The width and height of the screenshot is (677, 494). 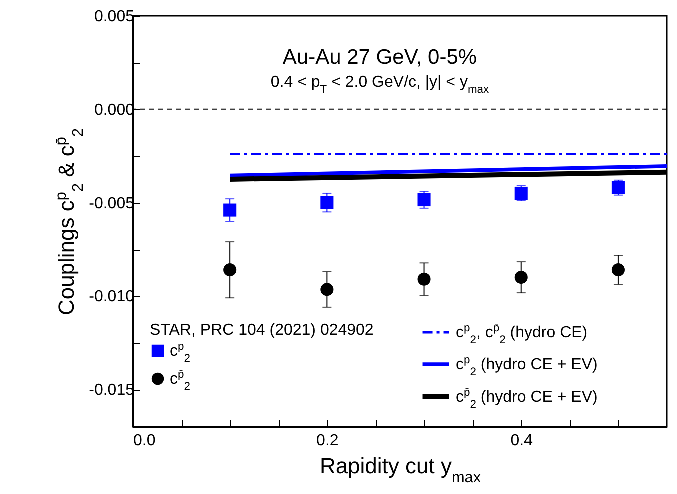 I want to click on x-tick-label: 0.0, so click(x=145, y=441).